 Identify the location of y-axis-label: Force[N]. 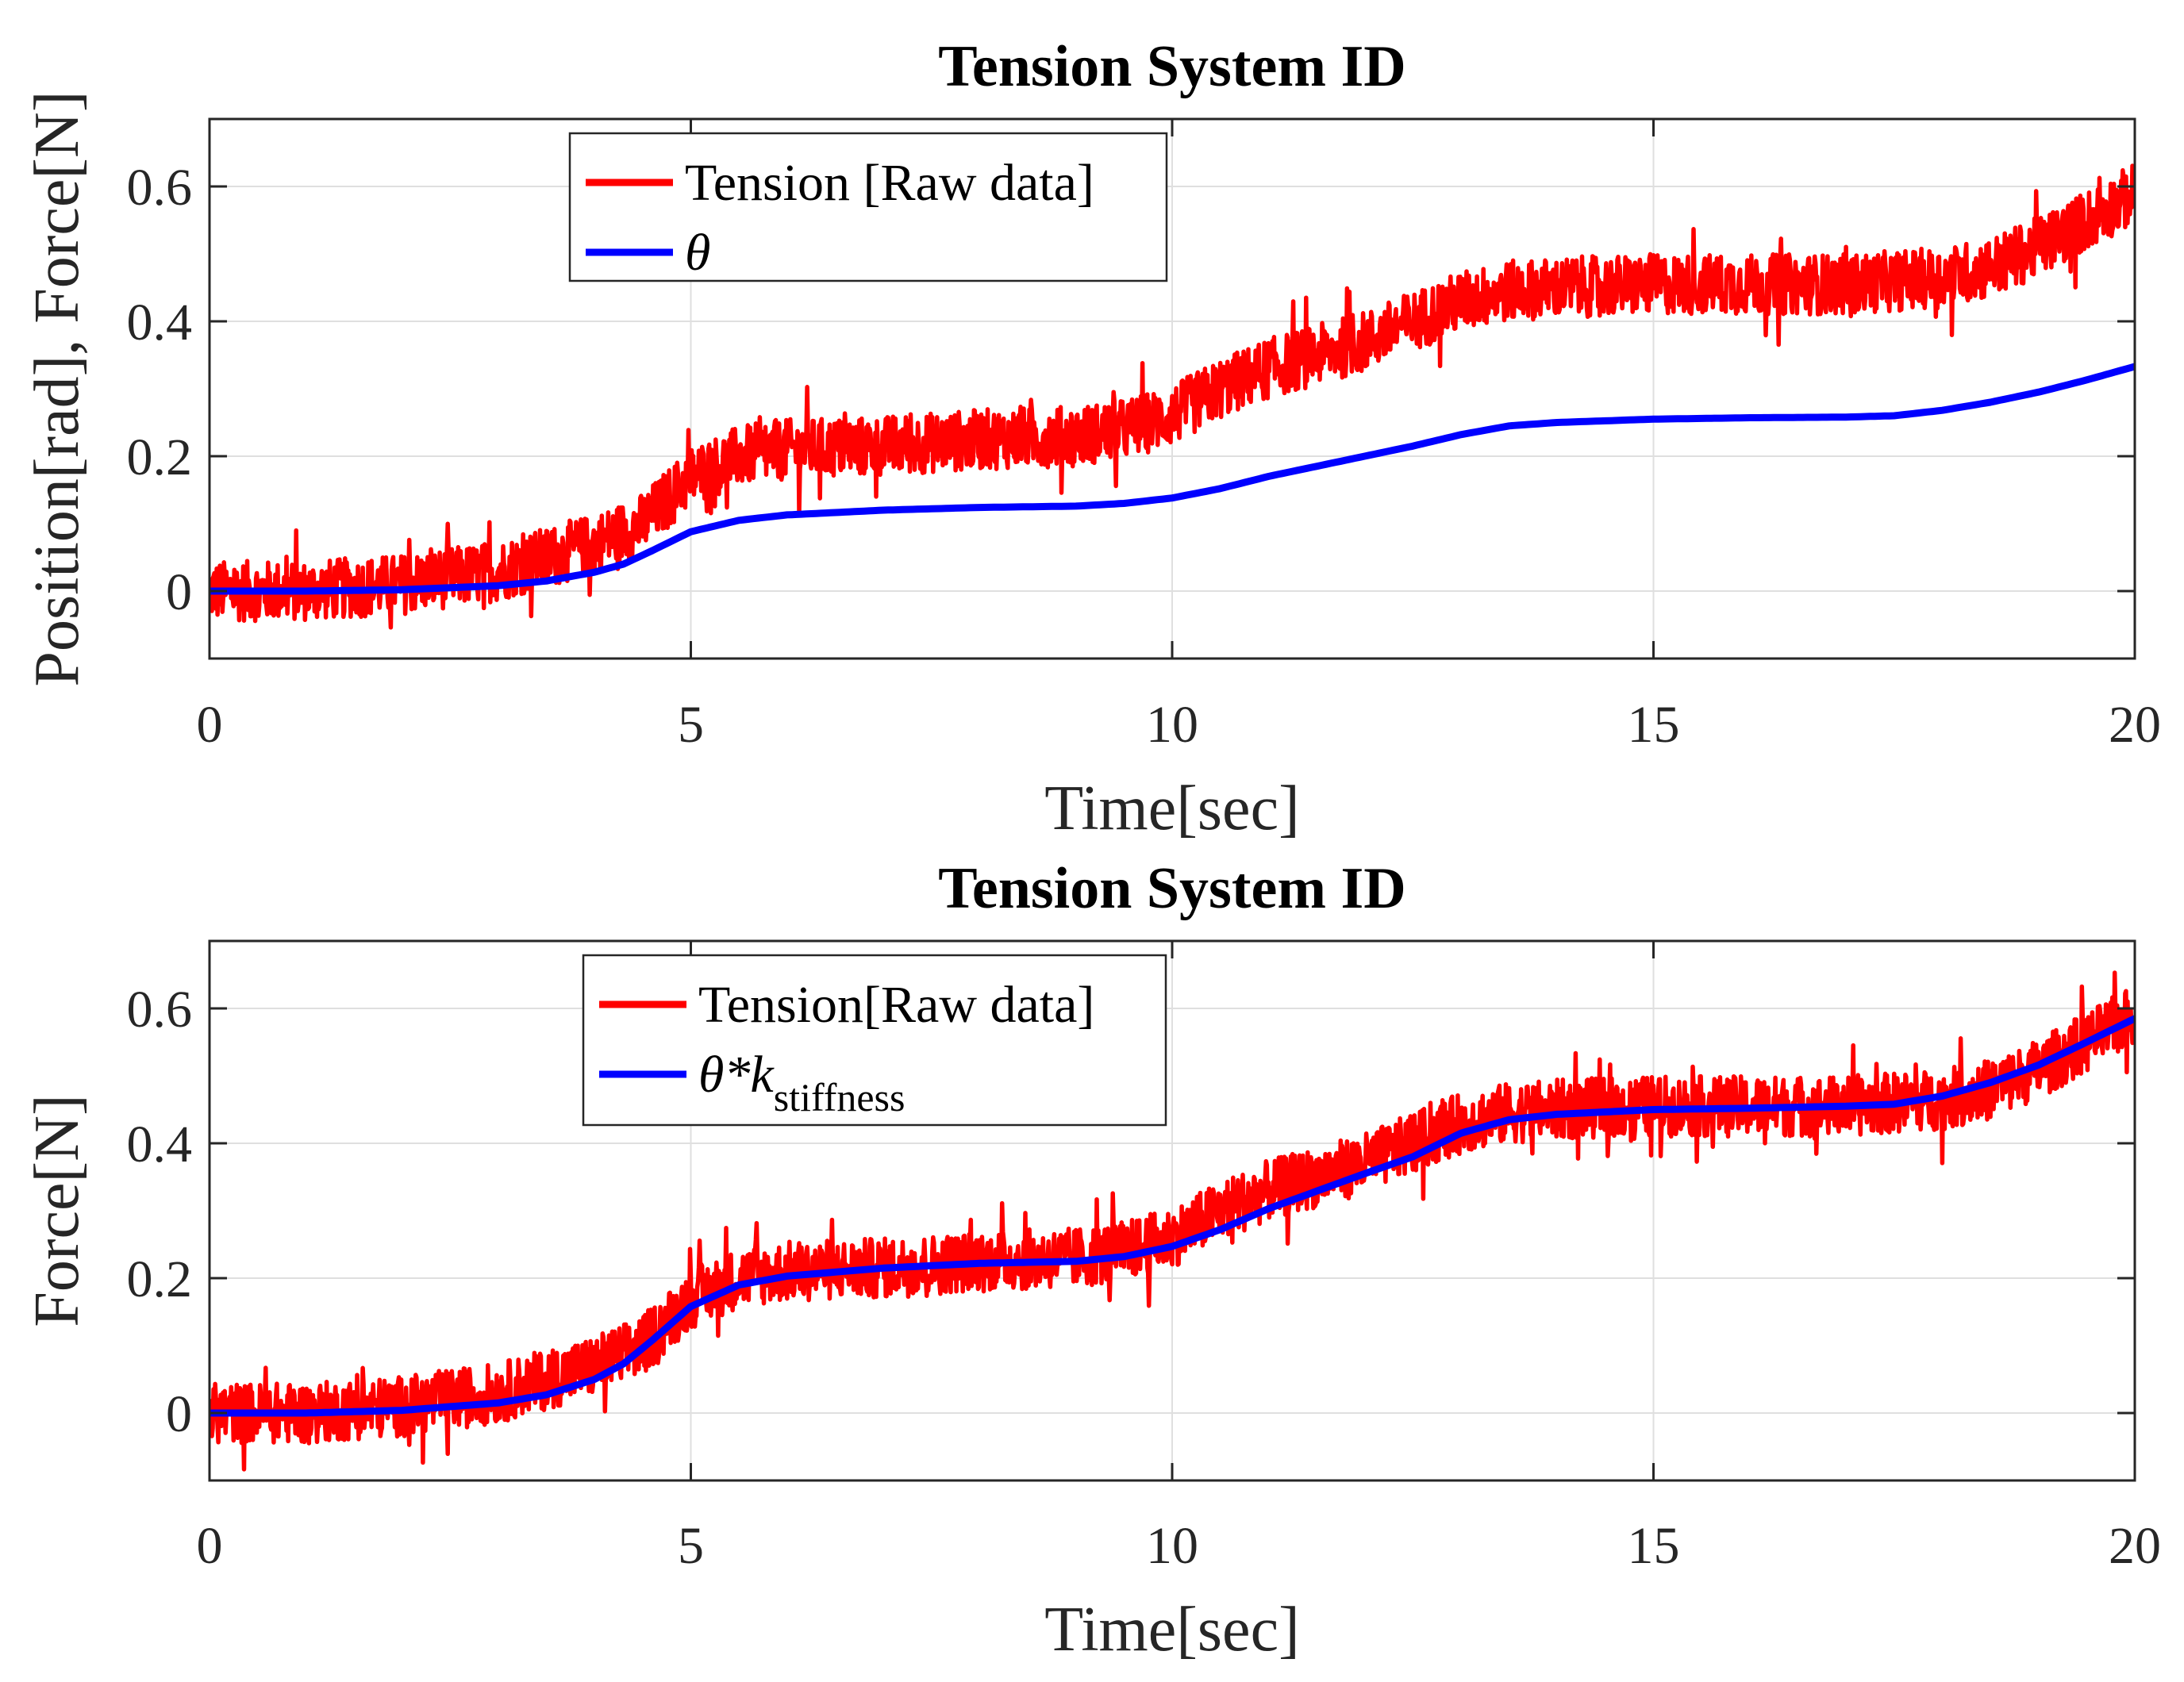
(57, 1210).